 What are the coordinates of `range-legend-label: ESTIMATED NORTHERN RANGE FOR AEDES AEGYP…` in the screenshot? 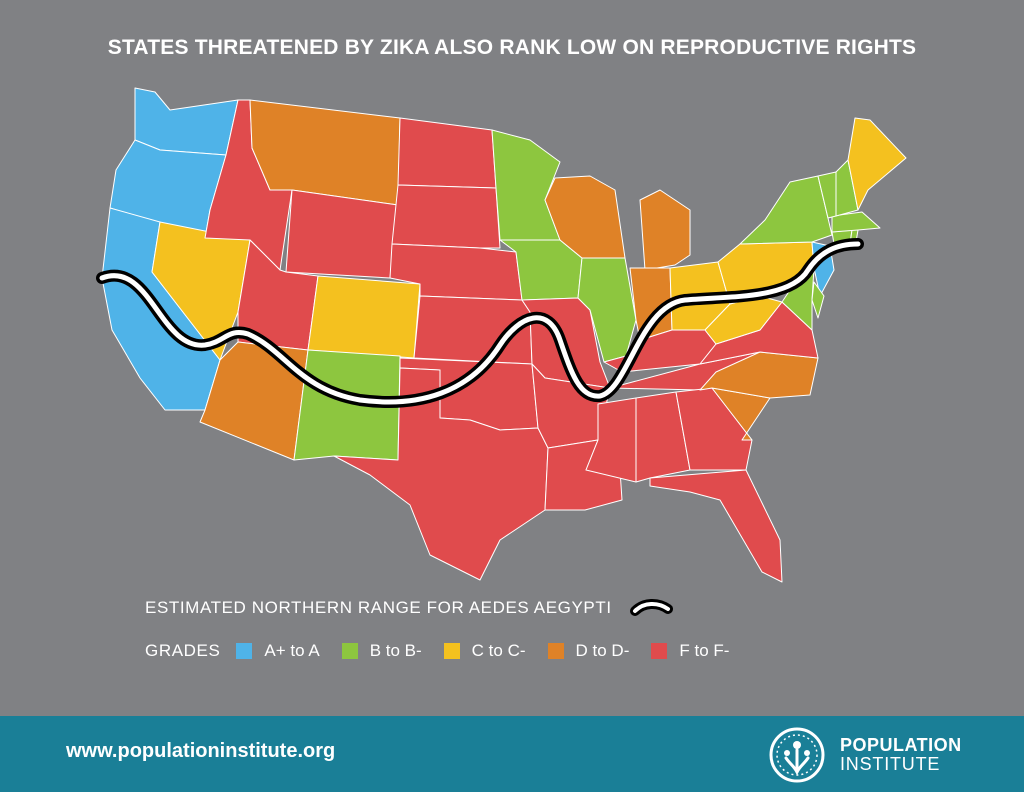 It's located at (378, 607).